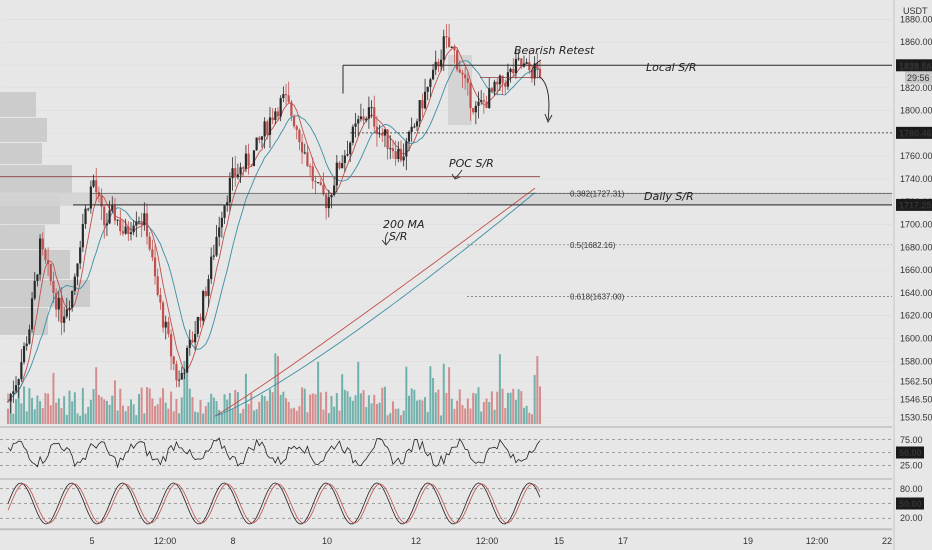 The height and width of the screenshot is (550, 932). What do you see at coordinates (404, 224) in the screenshot?
I see `ma200-label: 200 MA` at bounding box center [404, 224].